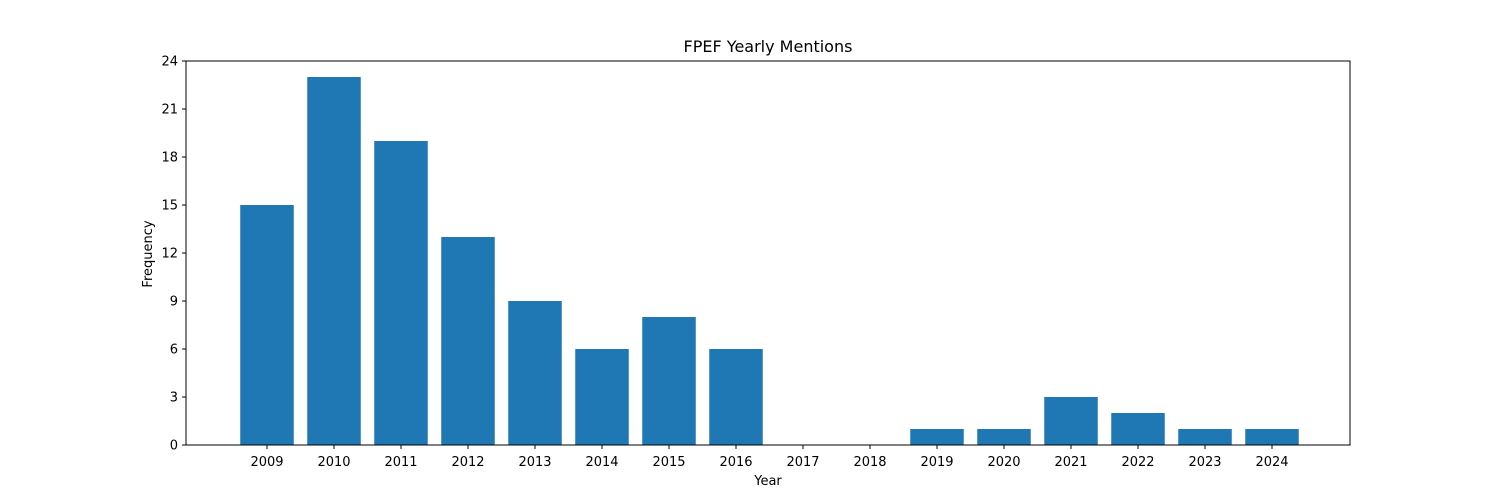  Describe the element at coordinates (1003, 462) in the screenshot. I see `x-tick-label: 2020` at that location.